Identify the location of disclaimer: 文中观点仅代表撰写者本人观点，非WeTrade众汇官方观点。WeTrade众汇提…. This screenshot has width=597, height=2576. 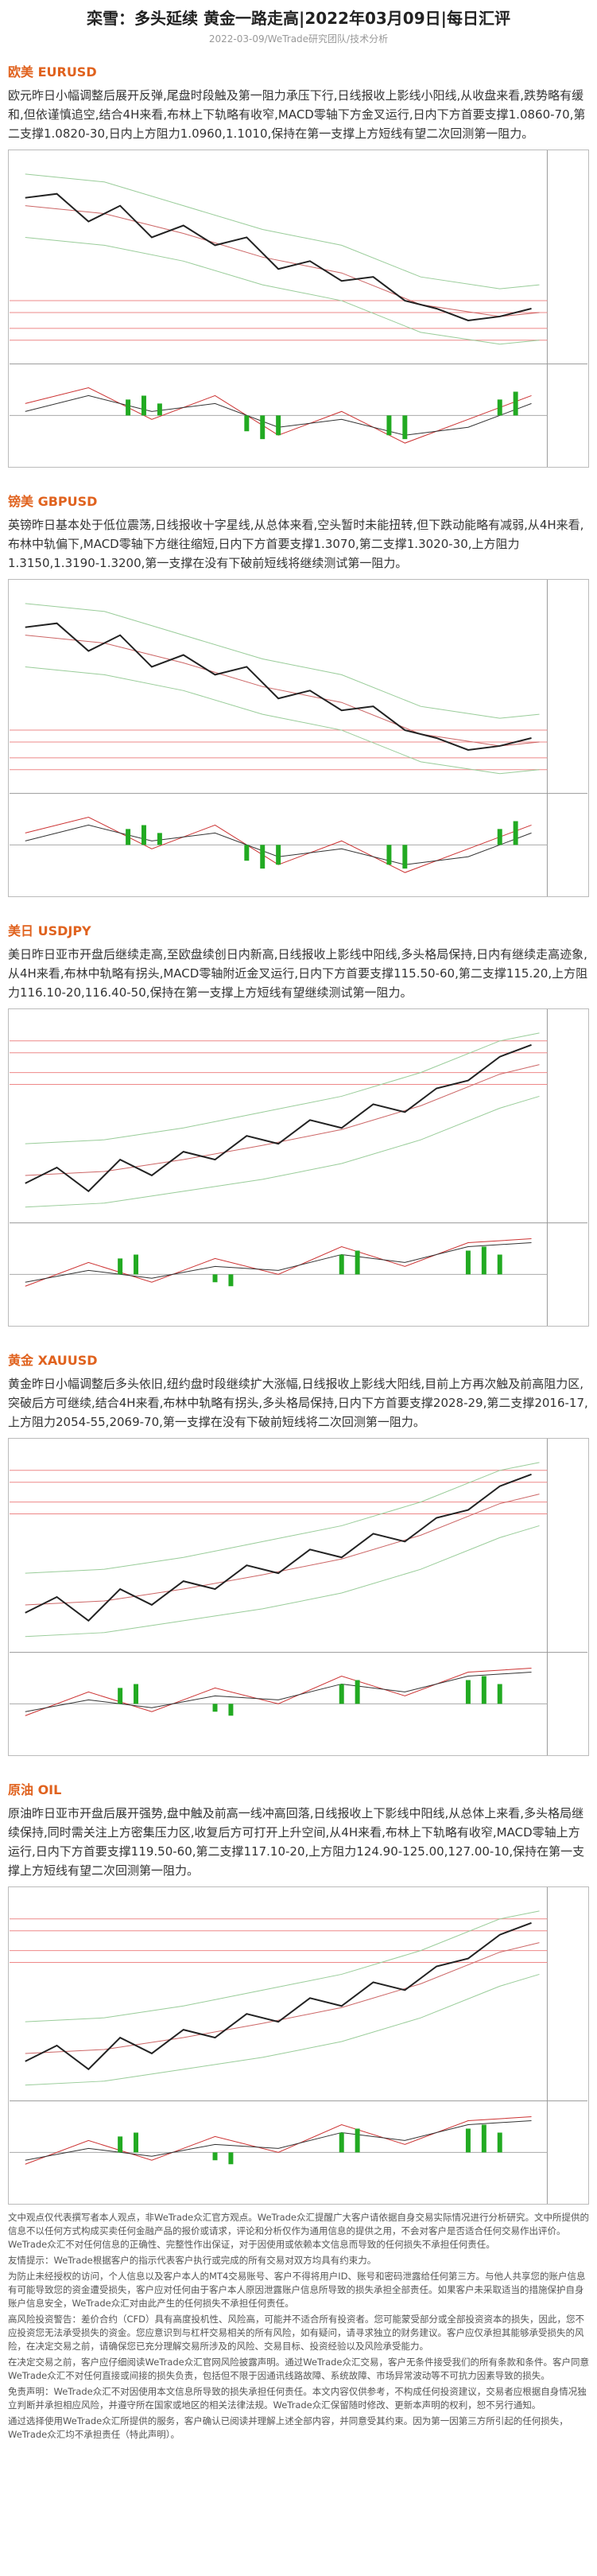
(298, 2326).